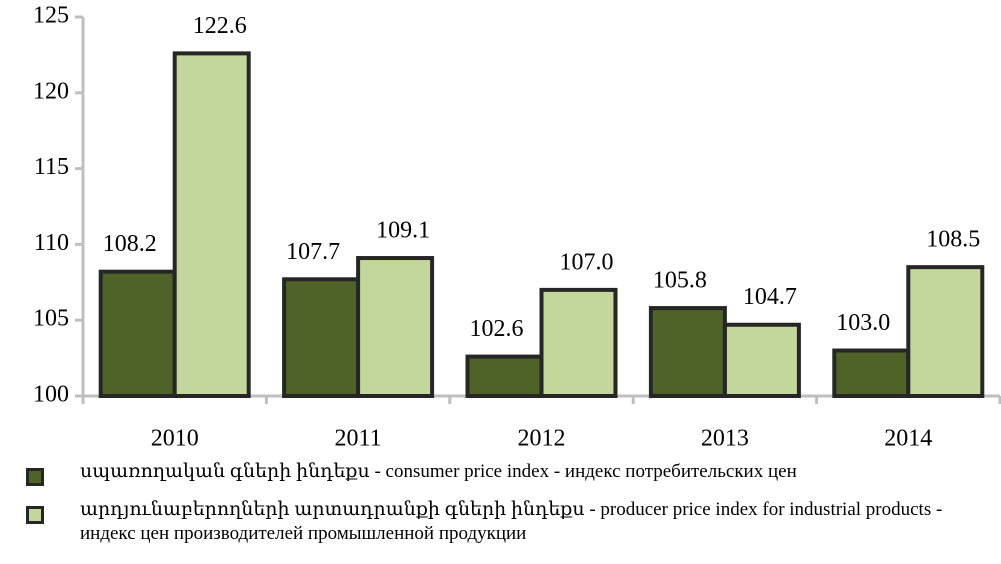 The image size is (1001, 564). Describe the element at coordinates (770, 297) in the screenshot. I see `value-label: 104.7` at that location.